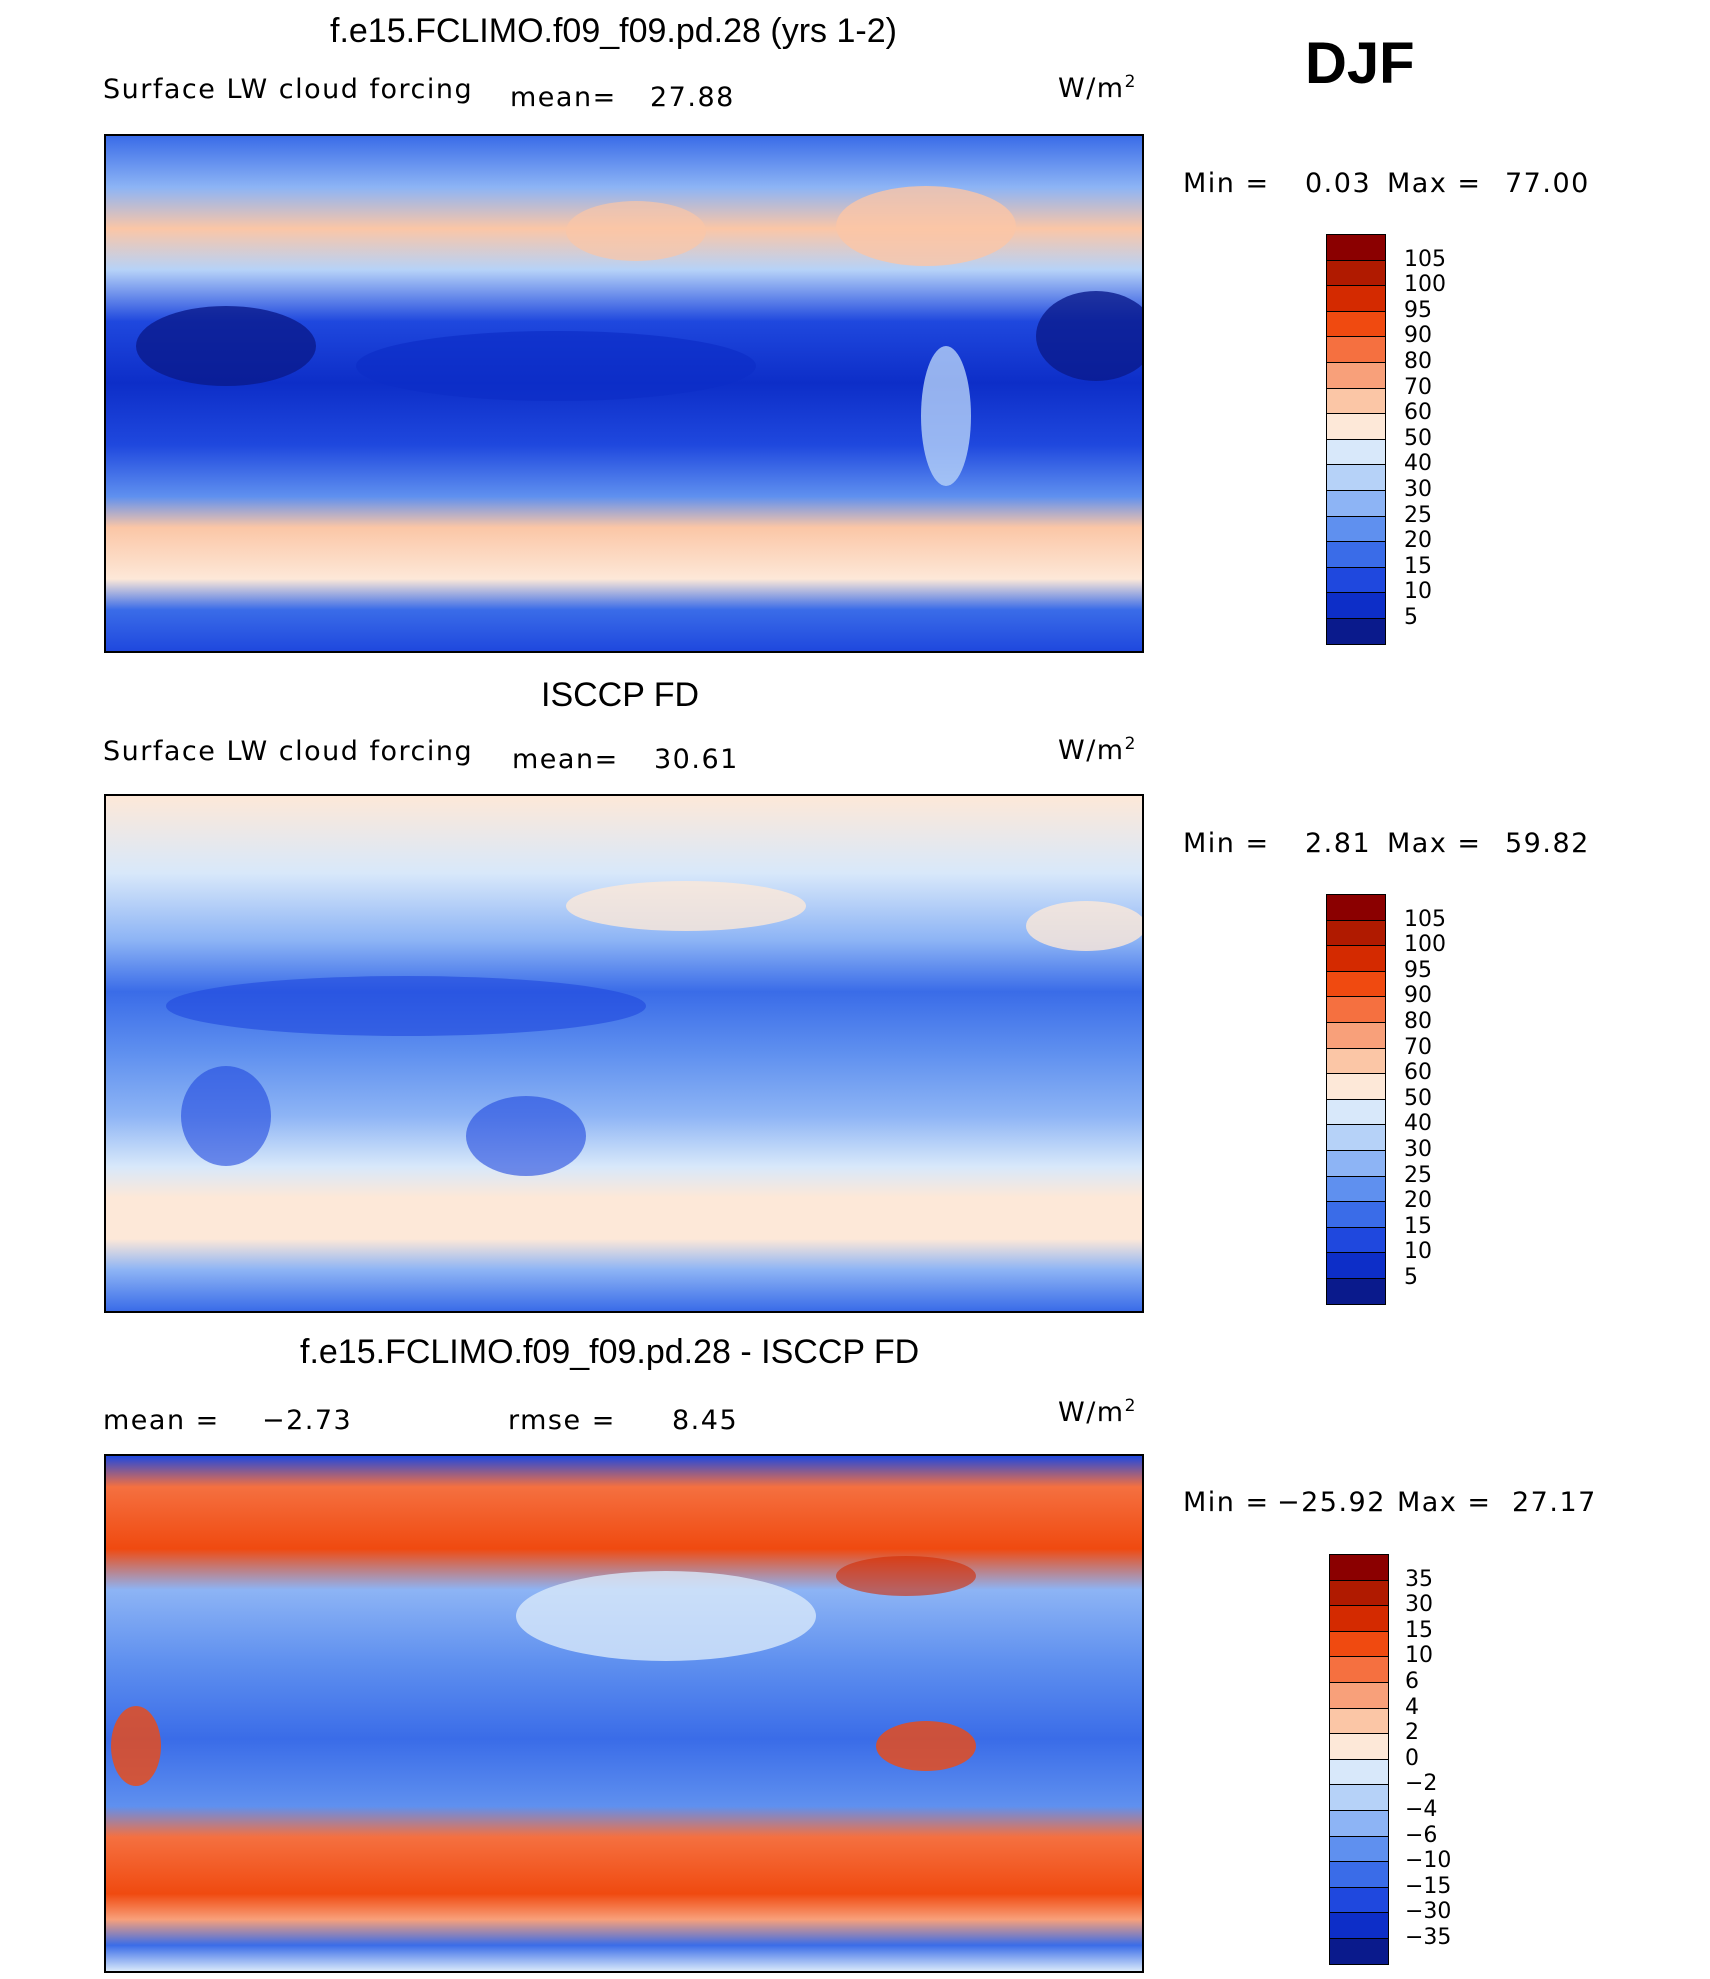  I want to click on panel1-min-label: Min =, so click(1226, 183).